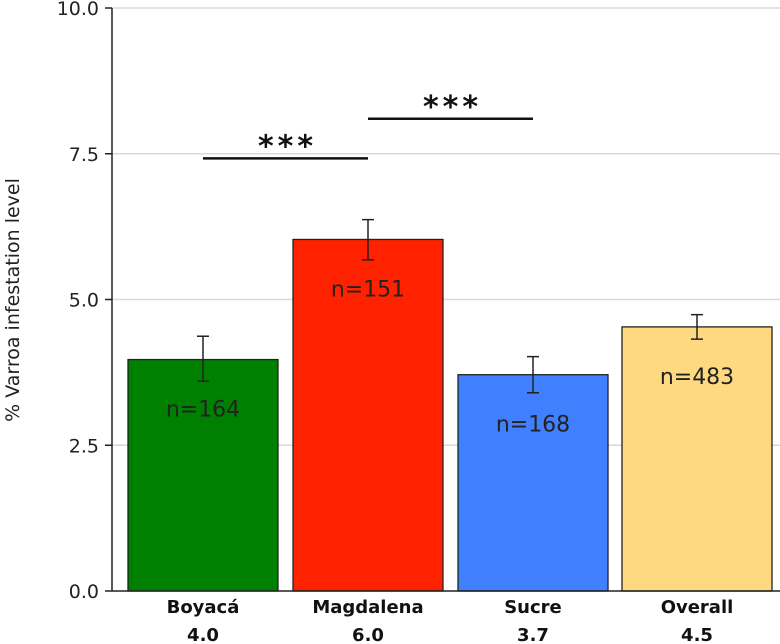 This screenshot has width=780, height=644. What do you see at coordinates (84, 301) in the screenshot?
I see `y-tick-label: 5.0` at bounding box center [84, 301].